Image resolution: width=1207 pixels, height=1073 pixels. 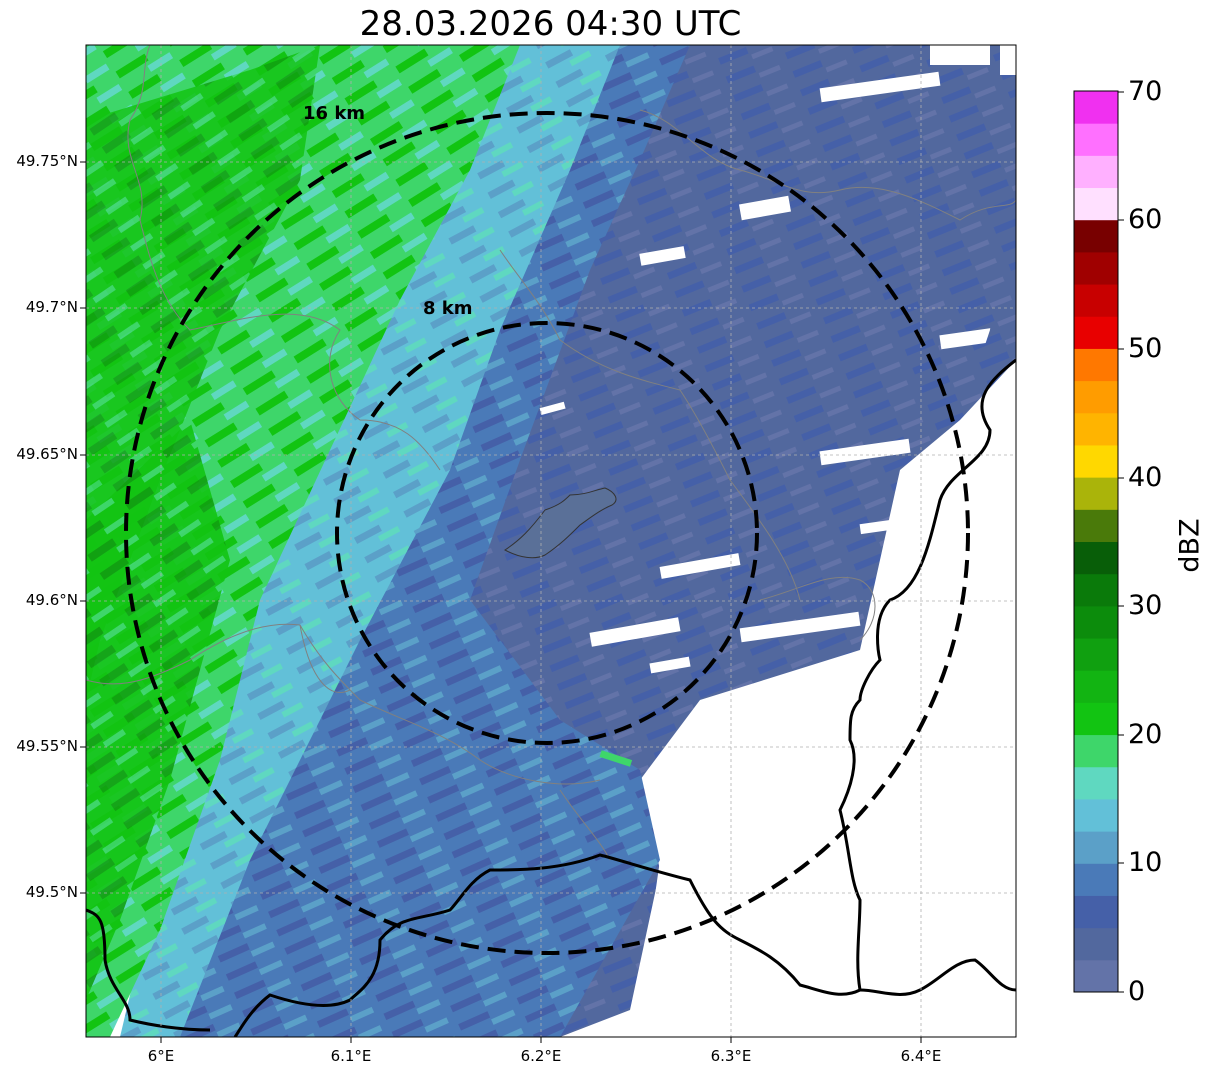 I want to click on colorbar-tick-label: 50, so click(x=1145, y=348).